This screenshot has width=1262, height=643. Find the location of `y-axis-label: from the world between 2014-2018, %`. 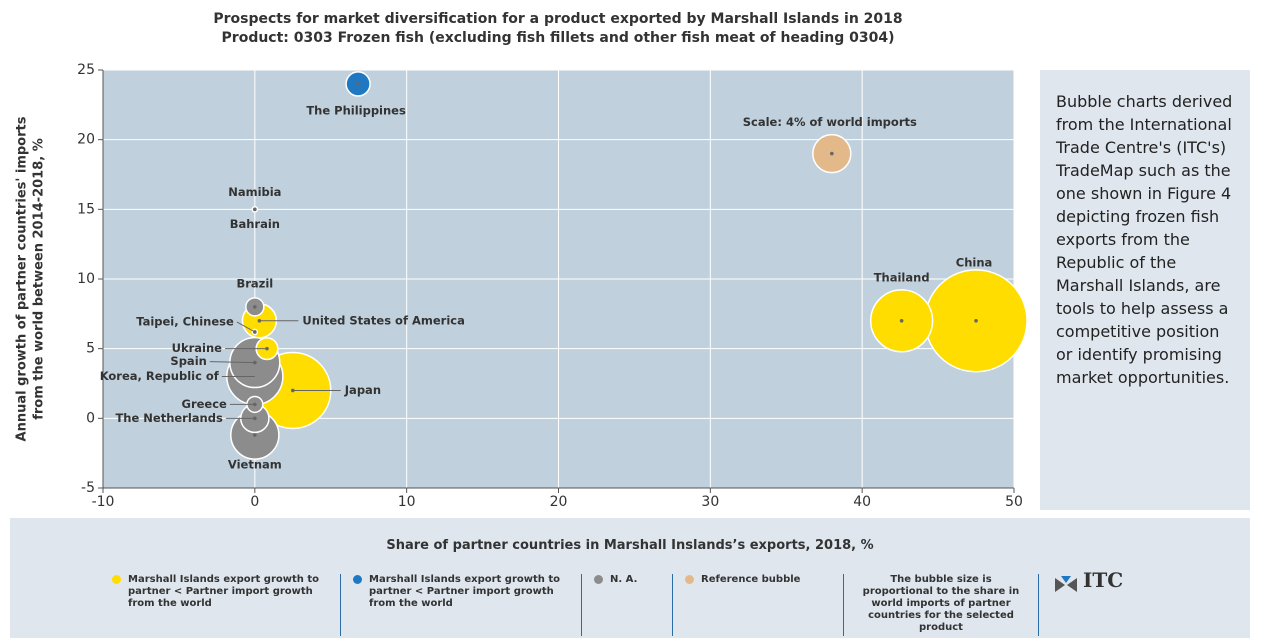

y-axis-label: from the world between 2014-2018, % is located at coordinates (39, 279).